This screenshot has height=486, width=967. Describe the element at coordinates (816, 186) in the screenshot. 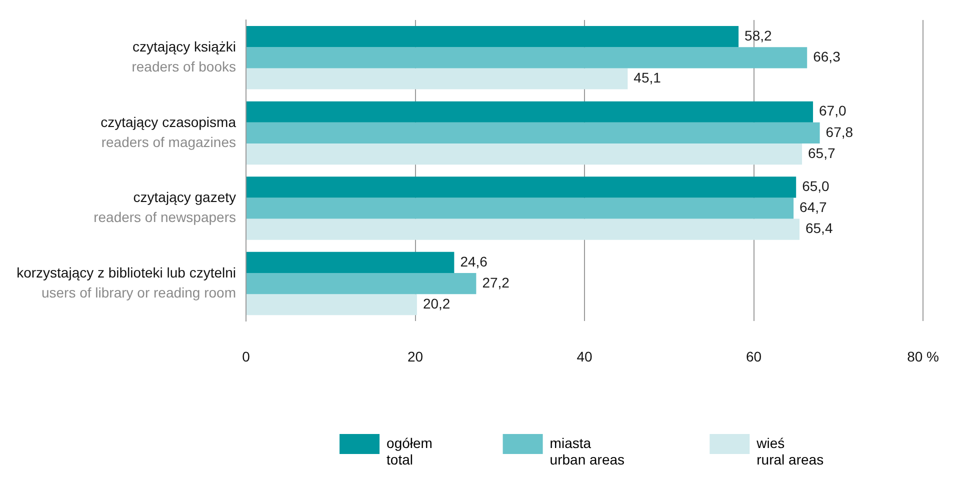

I see `data-label: 65,0` at that location.